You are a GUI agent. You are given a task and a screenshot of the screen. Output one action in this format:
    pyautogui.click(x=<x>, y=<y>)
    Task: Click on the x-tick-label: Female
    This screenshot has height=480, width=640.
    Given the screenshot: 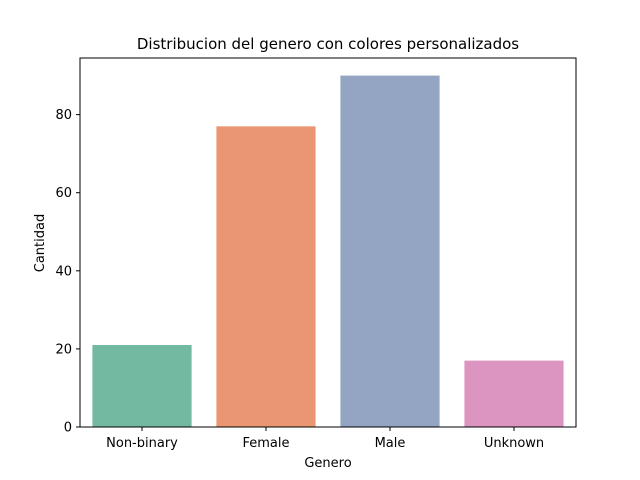 What is the action you would take?
    pyautogui.click(x=265, y=443)
    